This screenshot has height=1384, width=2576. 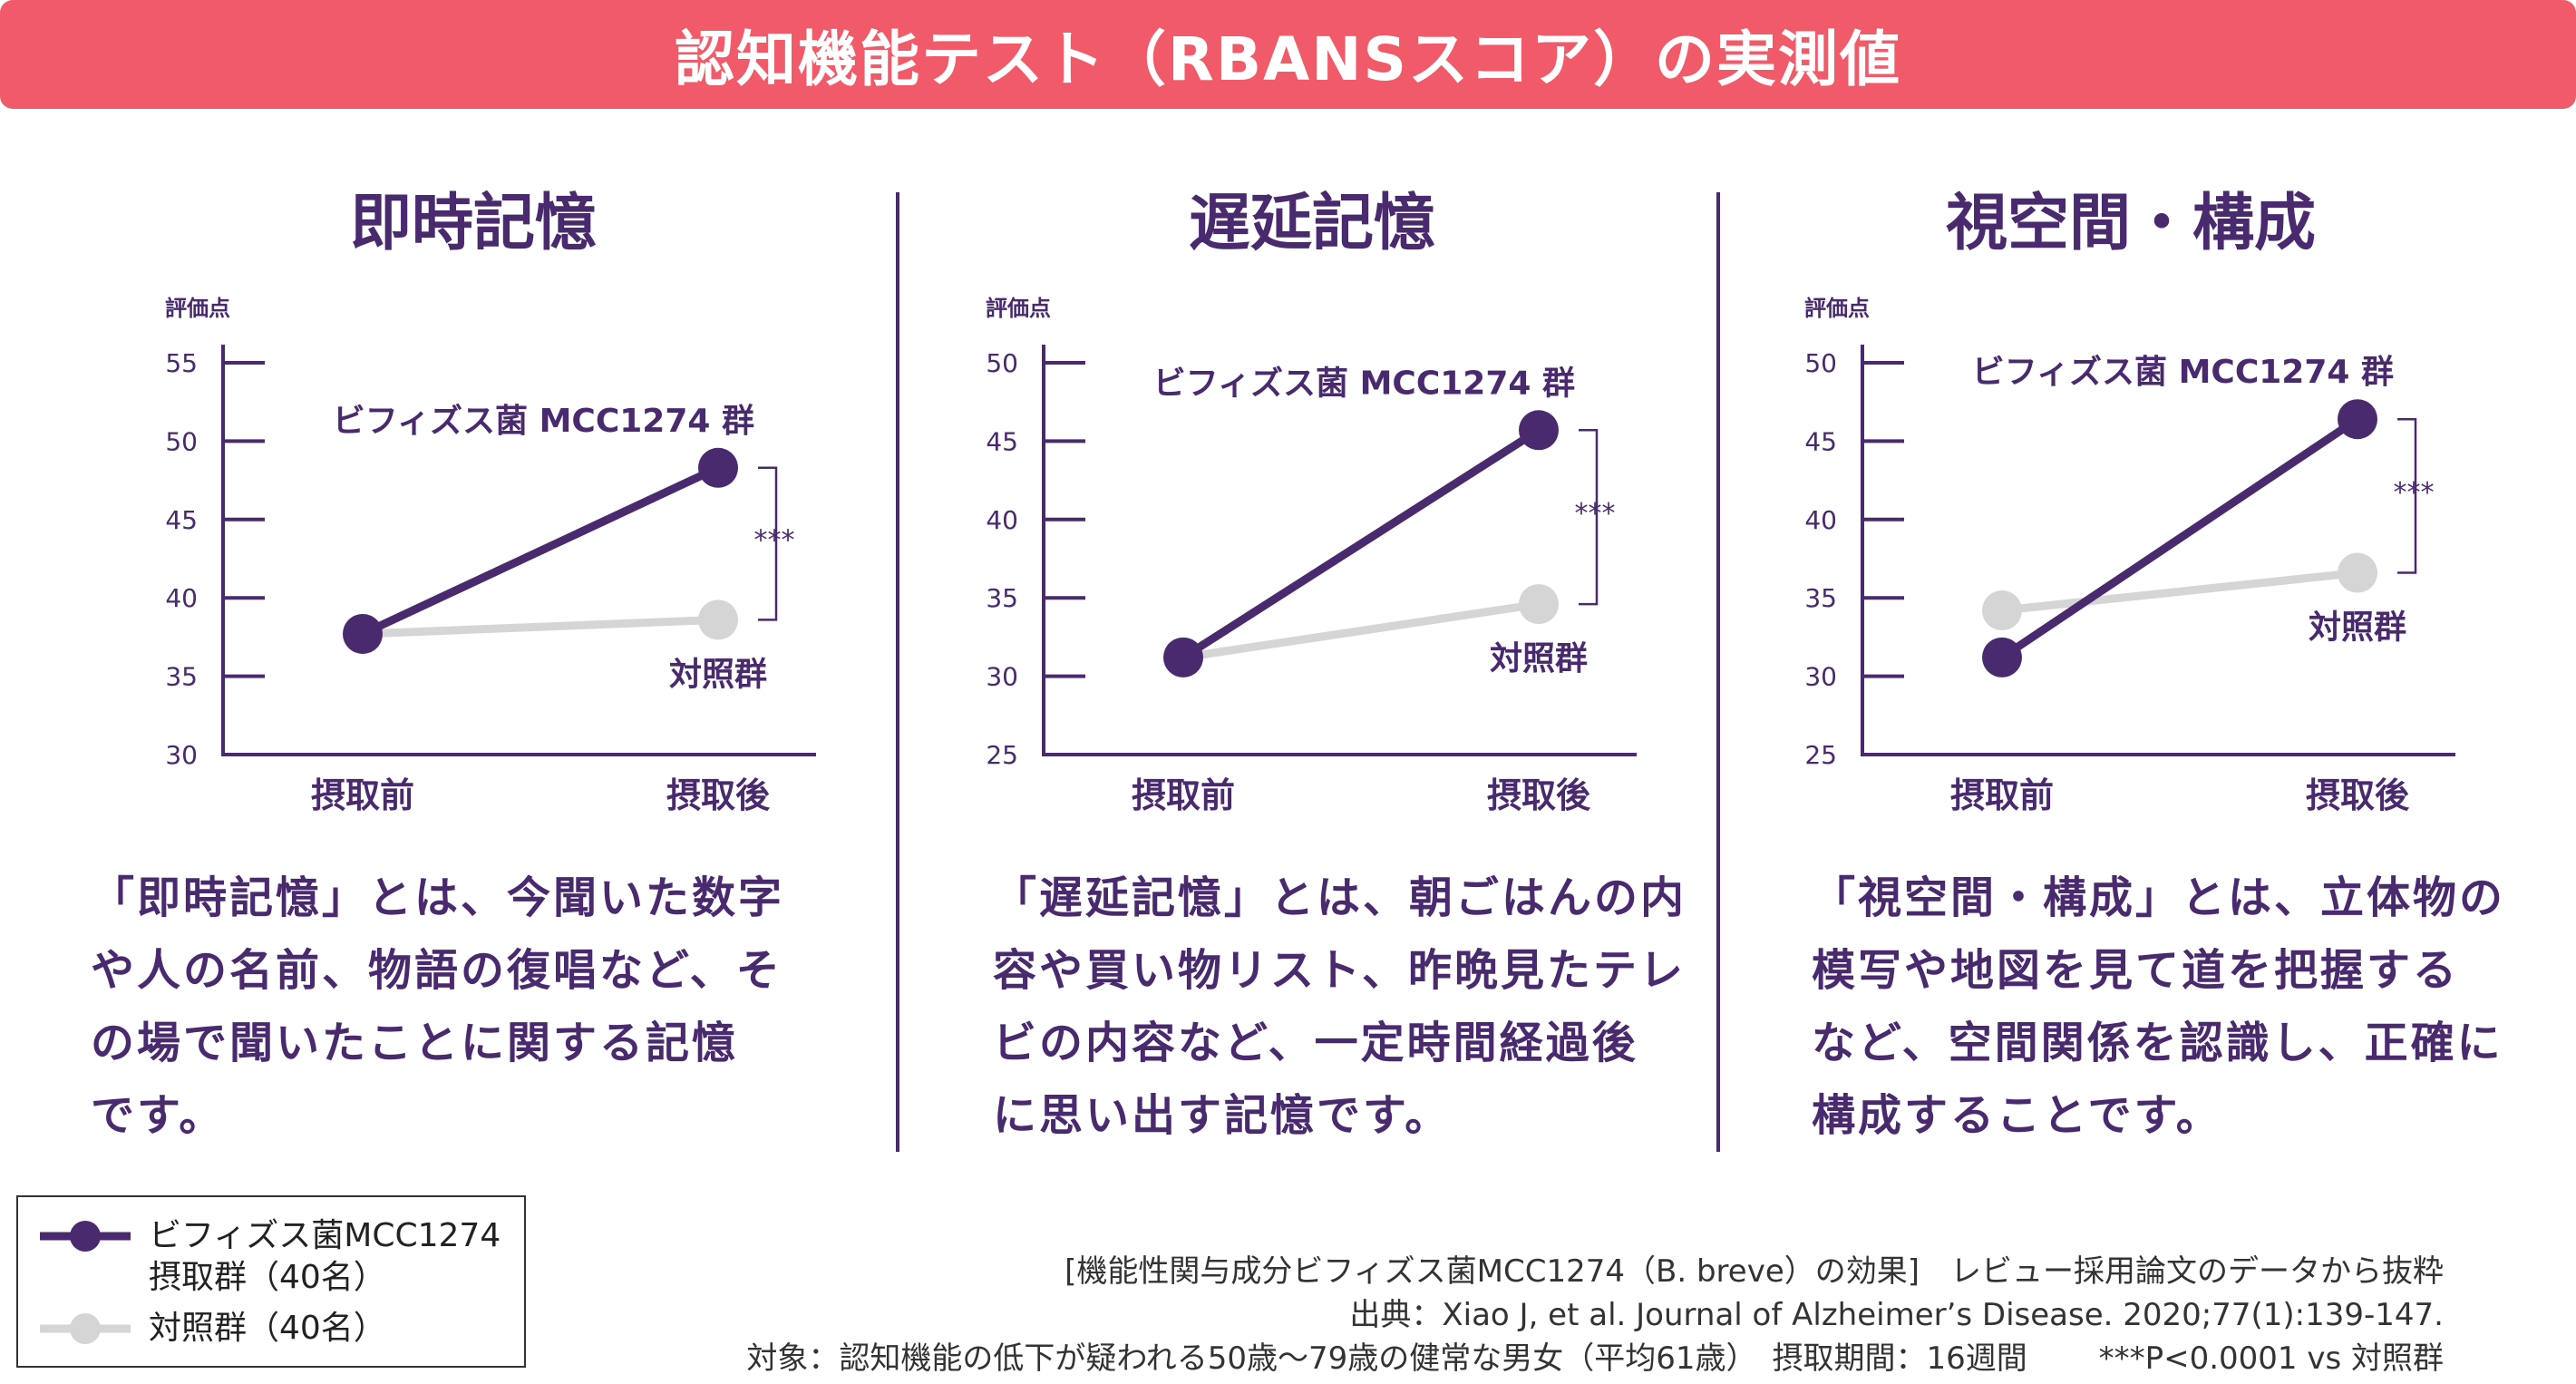 I want to click on panel-title: 視空間・構成, so click(x=2130, y=224).